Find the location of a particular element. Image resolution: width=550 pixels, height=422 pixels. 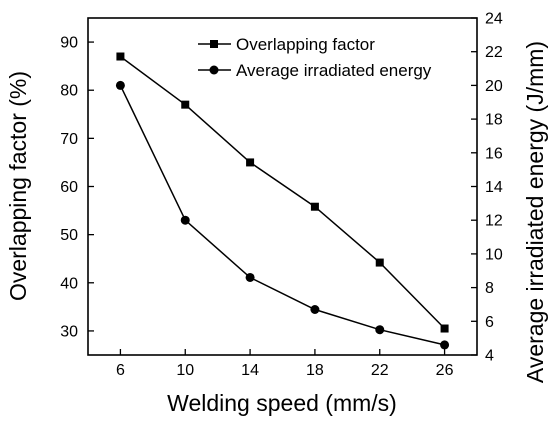

right-y-tick-label: 10 is located at coordinates (494, 254).